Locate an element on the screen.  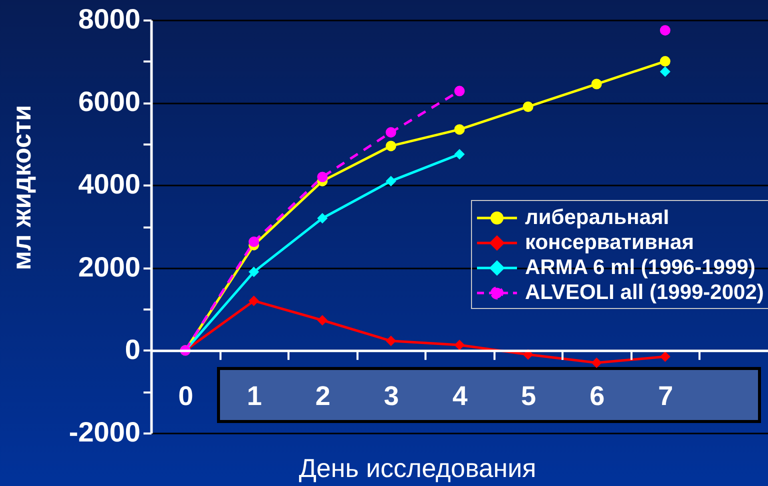
x-tick-label: 7 is located at coordinates (666, 395).